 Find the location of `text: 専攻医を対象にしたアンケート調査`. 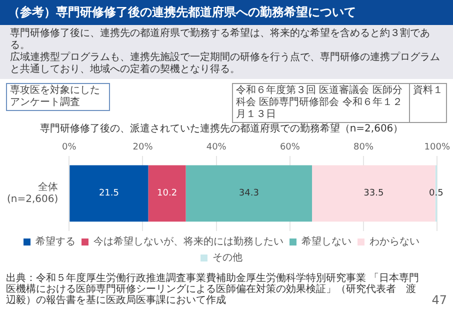

text: 専攻医を対象にしたアンケート調査 is located at coordinates (58, 97).